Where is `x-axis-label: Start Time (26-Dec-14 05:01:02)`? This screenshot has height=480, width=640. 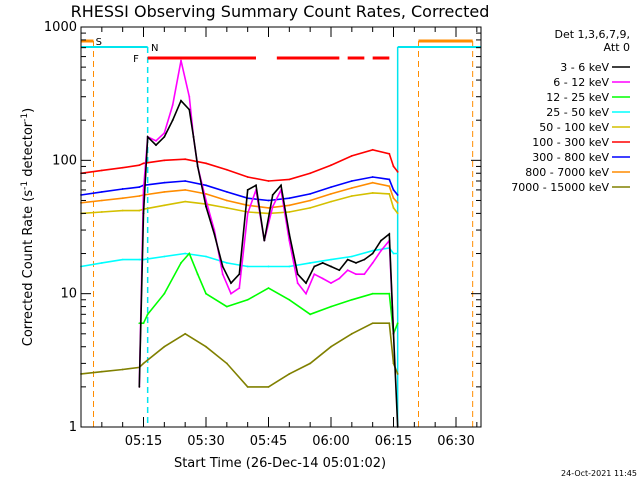 x-axis-label: Start Time (26-Dec-14 05:01:02) is located at coordinates (280, 463).